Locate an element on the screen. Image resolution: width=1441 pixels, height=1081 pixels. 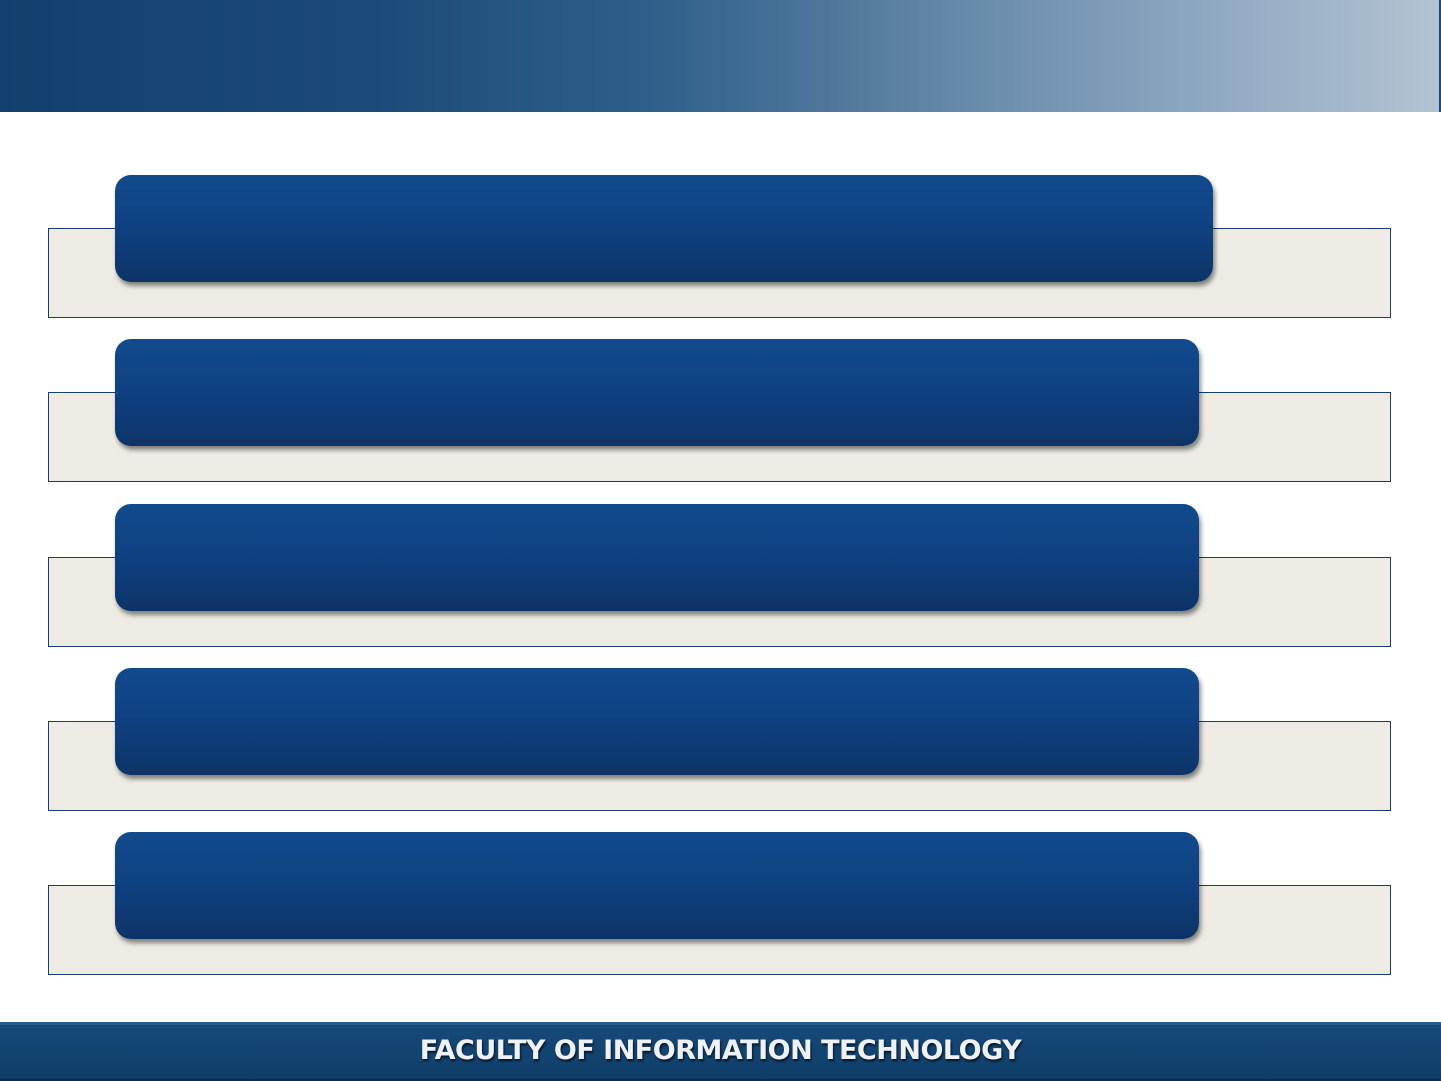
footer-label: FACULTY OF INFORMATION TECHNOLOGY is located at coordinates (720, 1050).